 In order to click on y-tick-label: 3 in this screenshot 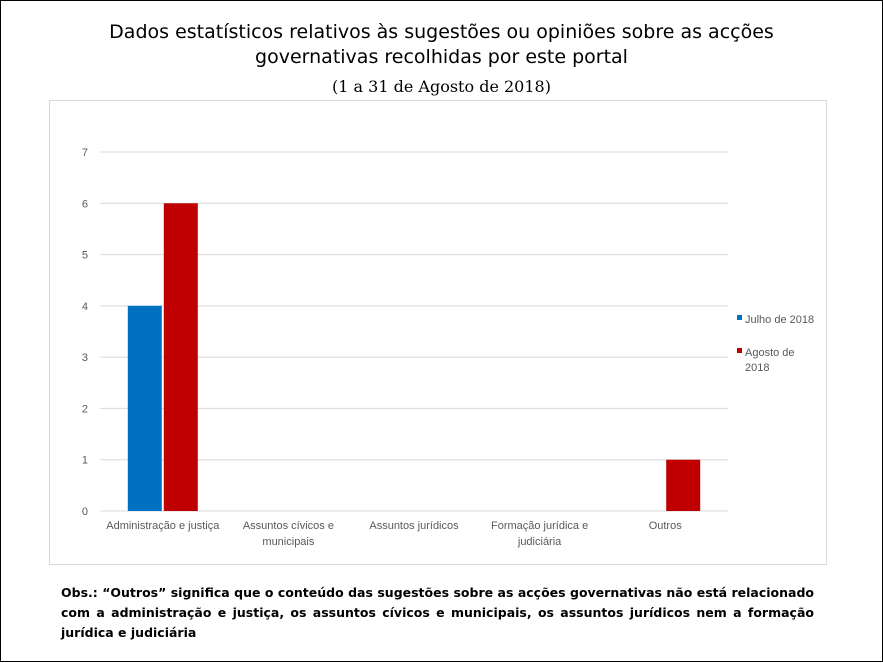, I will do `click(85, 358)`.